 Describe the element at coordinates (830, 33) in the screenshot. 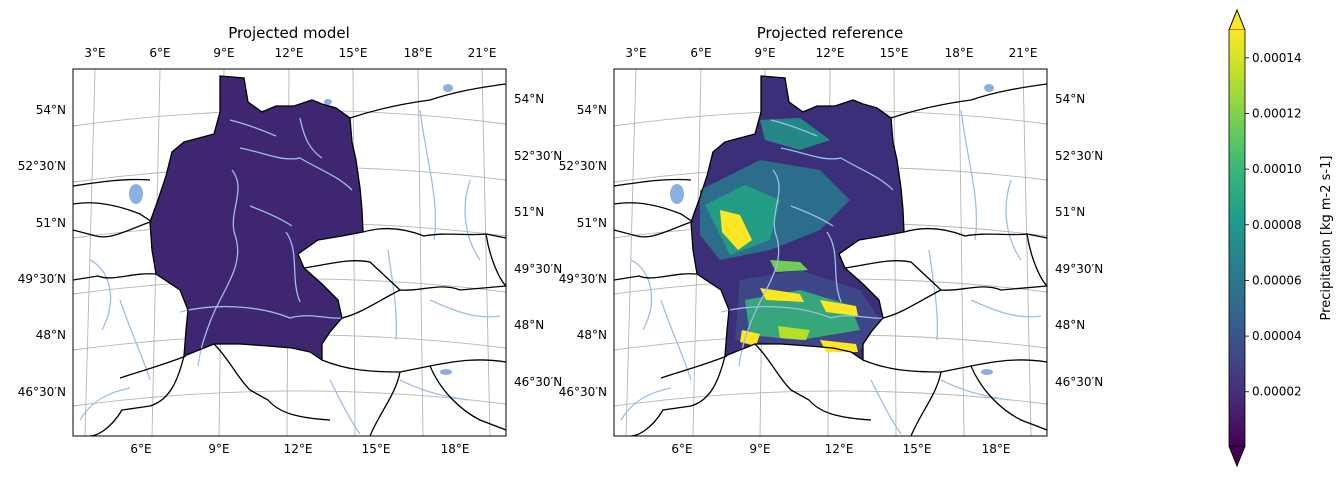

I see `panel-title: Projected reference` at that location.